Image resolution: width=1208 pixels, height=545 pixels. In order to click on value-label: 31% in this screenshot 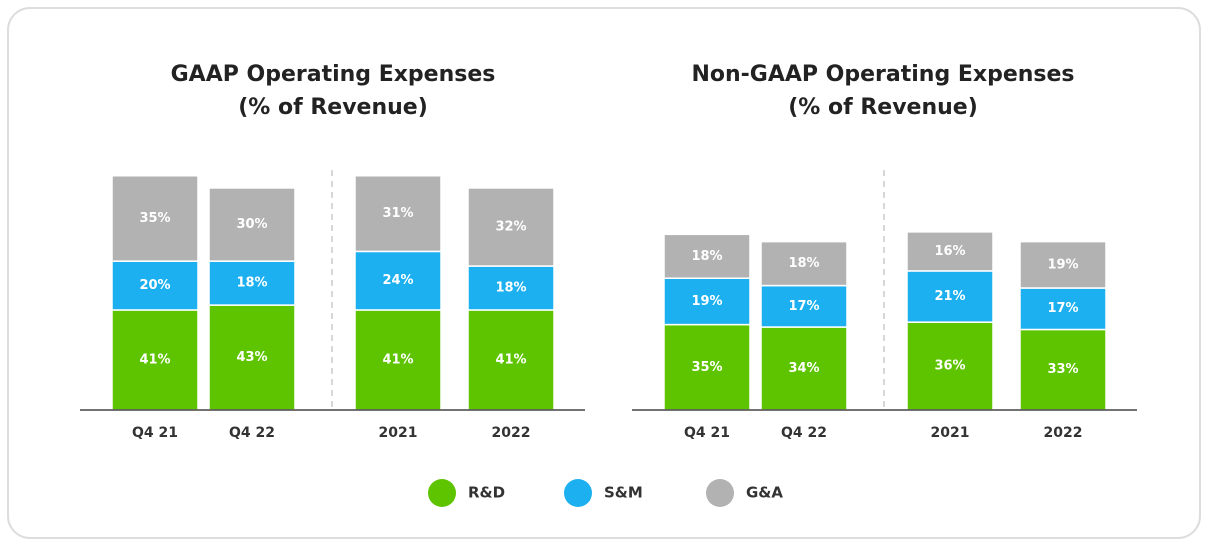, I will do `click(397, 213)`.